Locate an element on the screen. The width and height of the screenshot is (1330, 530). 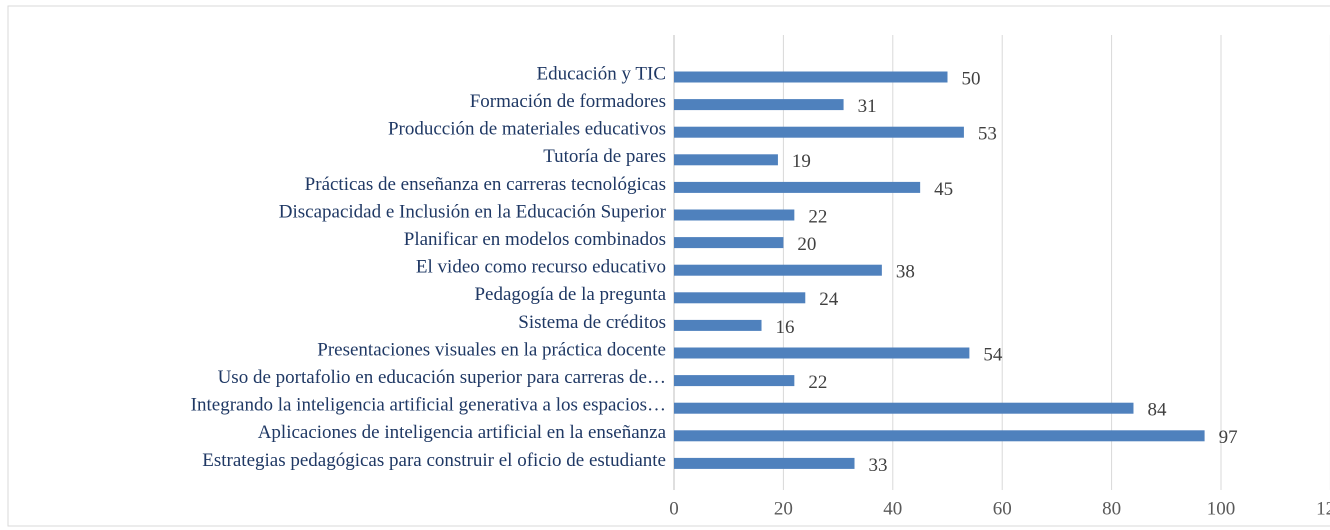
y-tick-label: Planificar en modelos combinados is located at coordinates (535, 239).